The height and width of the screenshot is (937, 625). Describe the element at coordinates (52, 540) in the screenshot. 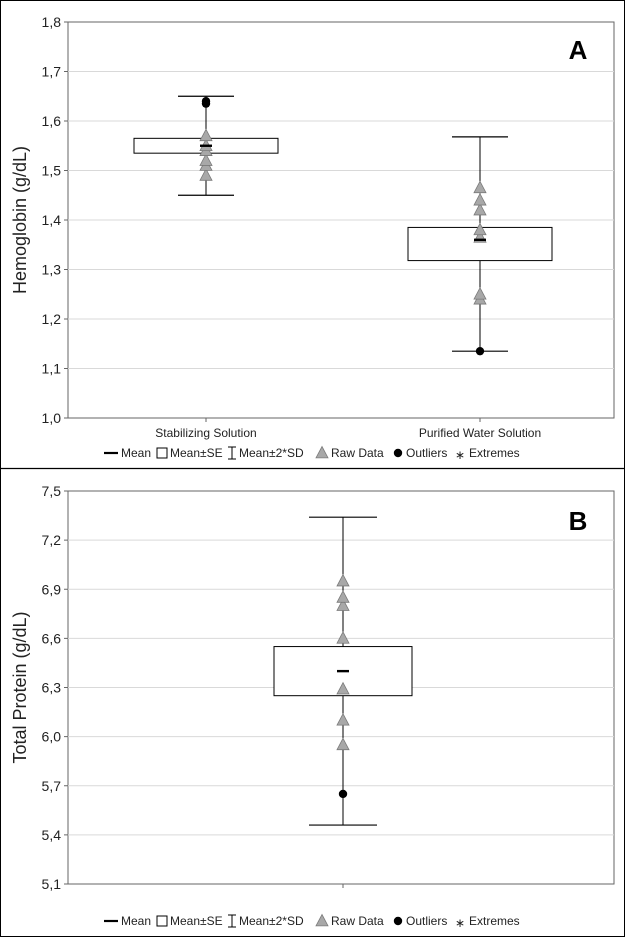

I see `y-tick-label: 7,2` at that location.